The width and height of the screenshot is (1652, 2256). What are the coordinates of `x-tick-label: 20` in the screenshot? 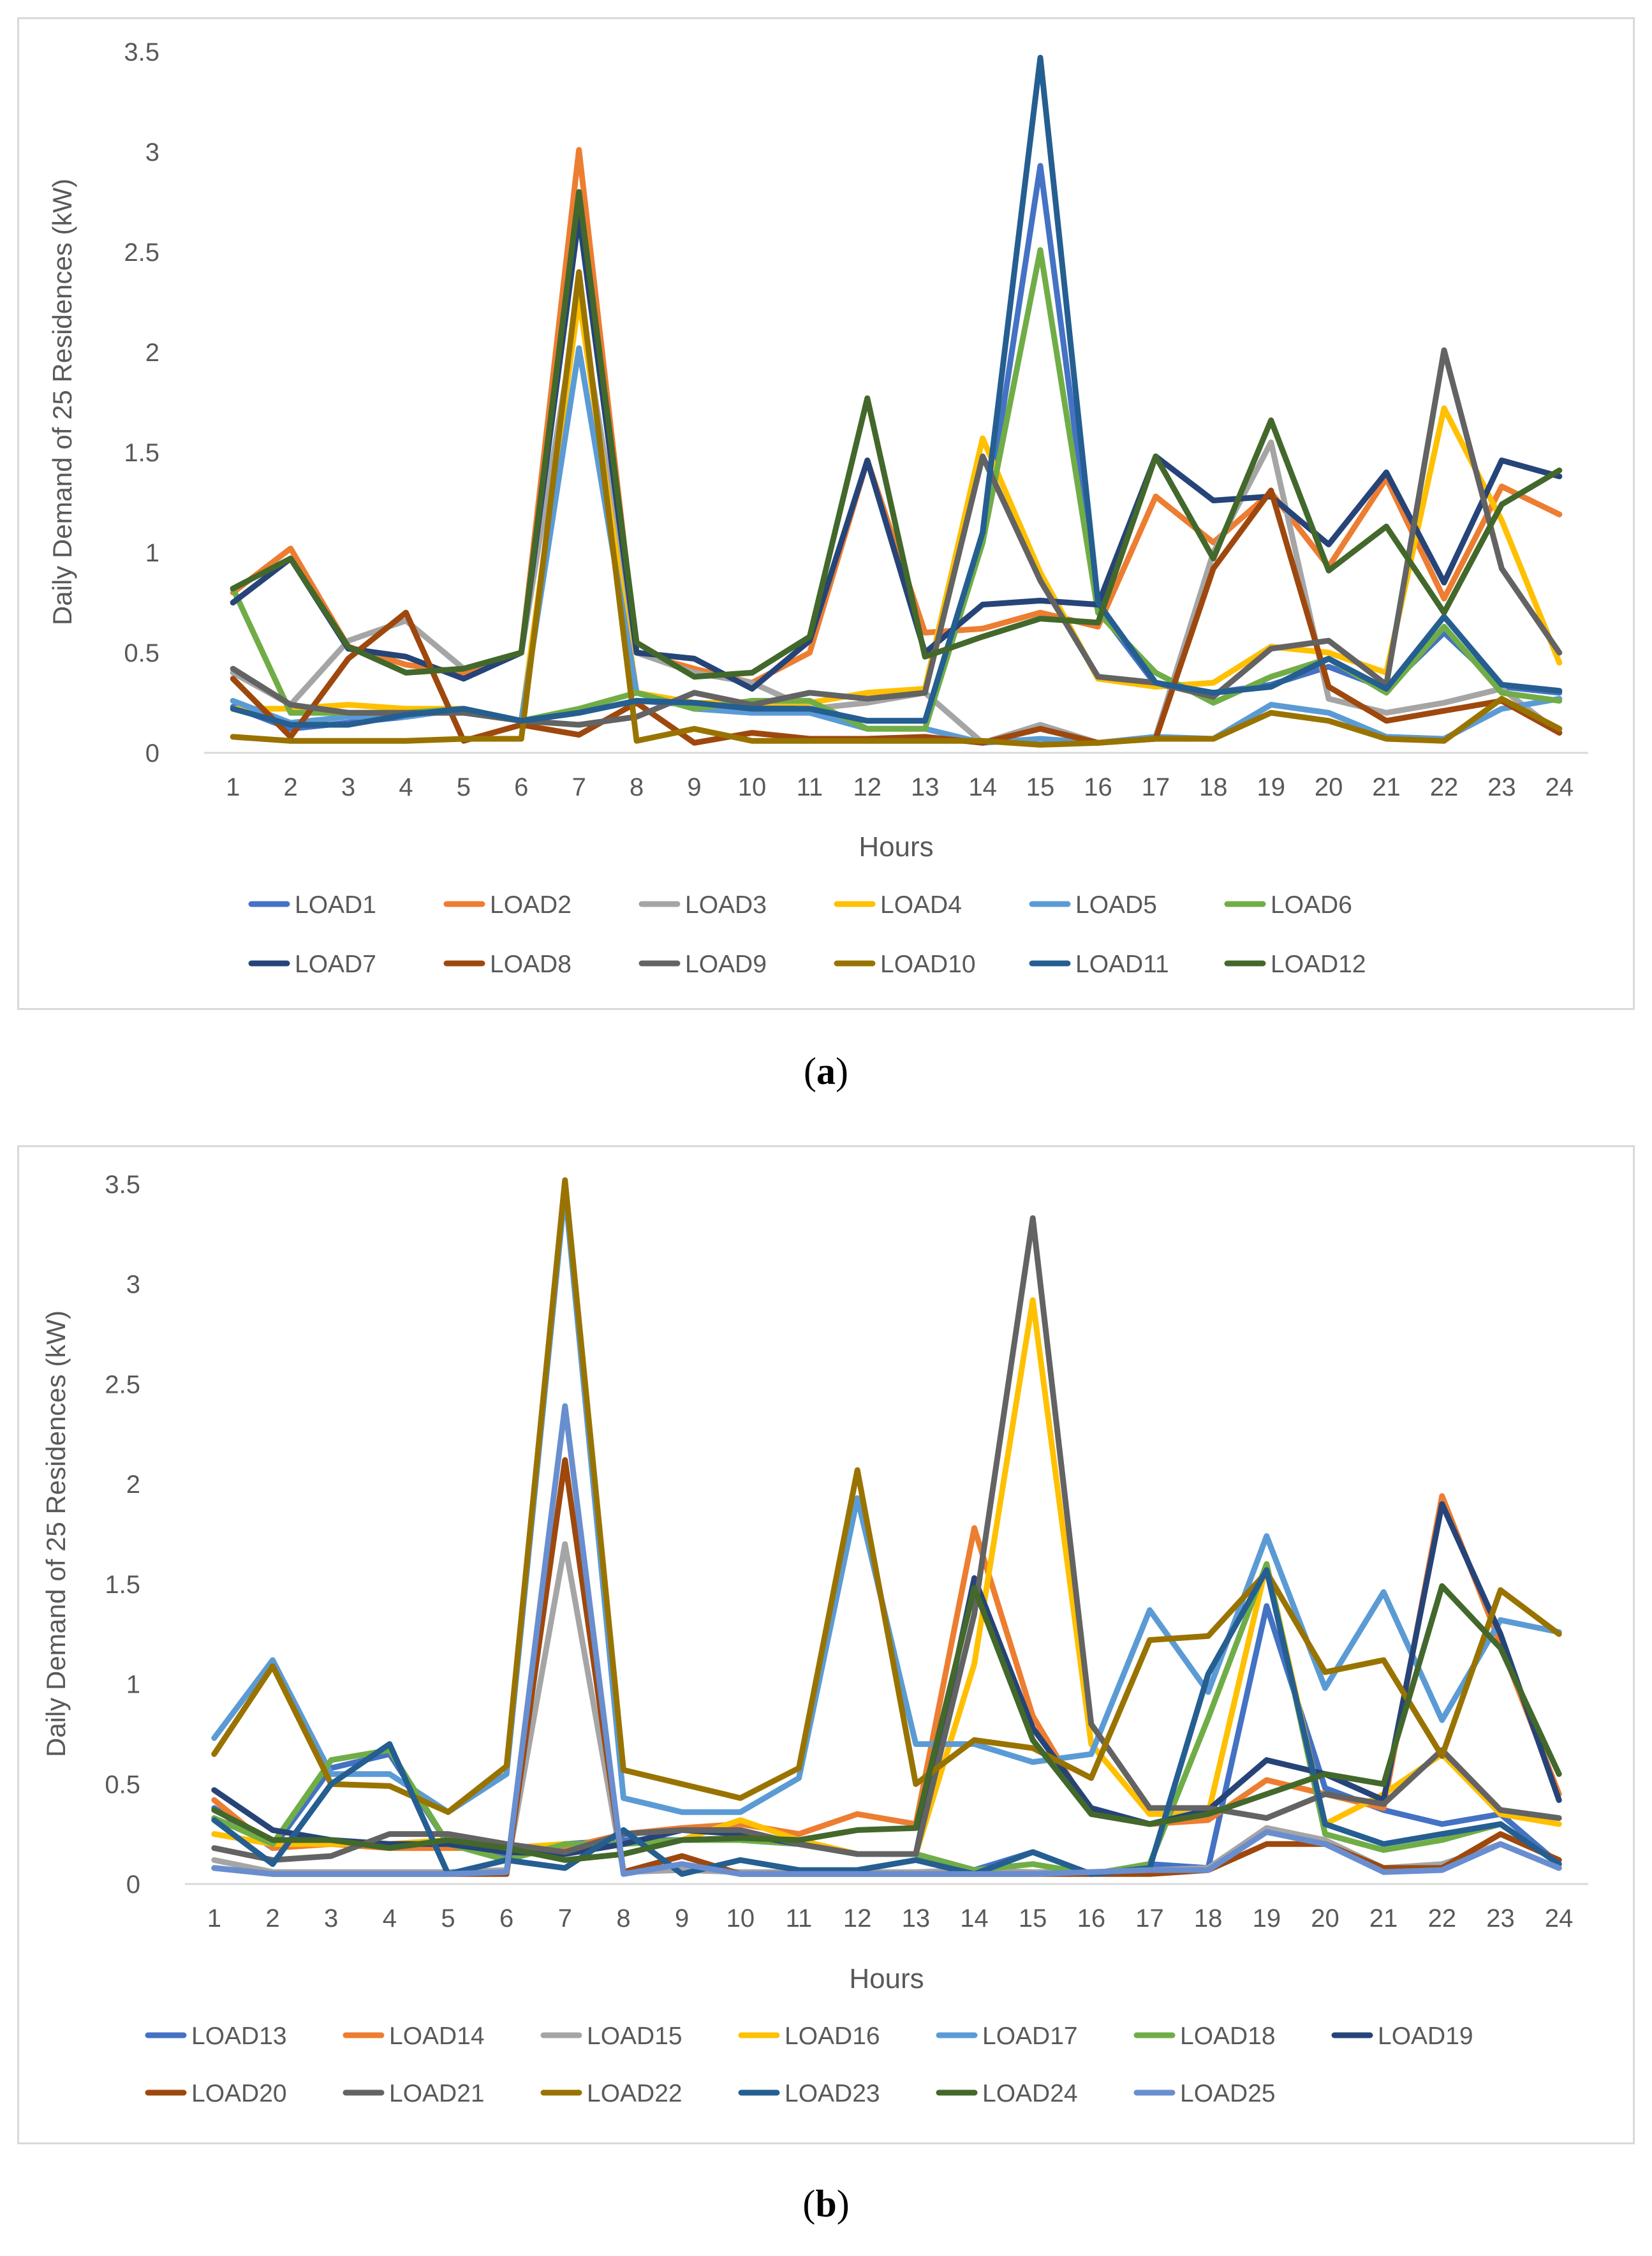 It's located at (1325, 1918).